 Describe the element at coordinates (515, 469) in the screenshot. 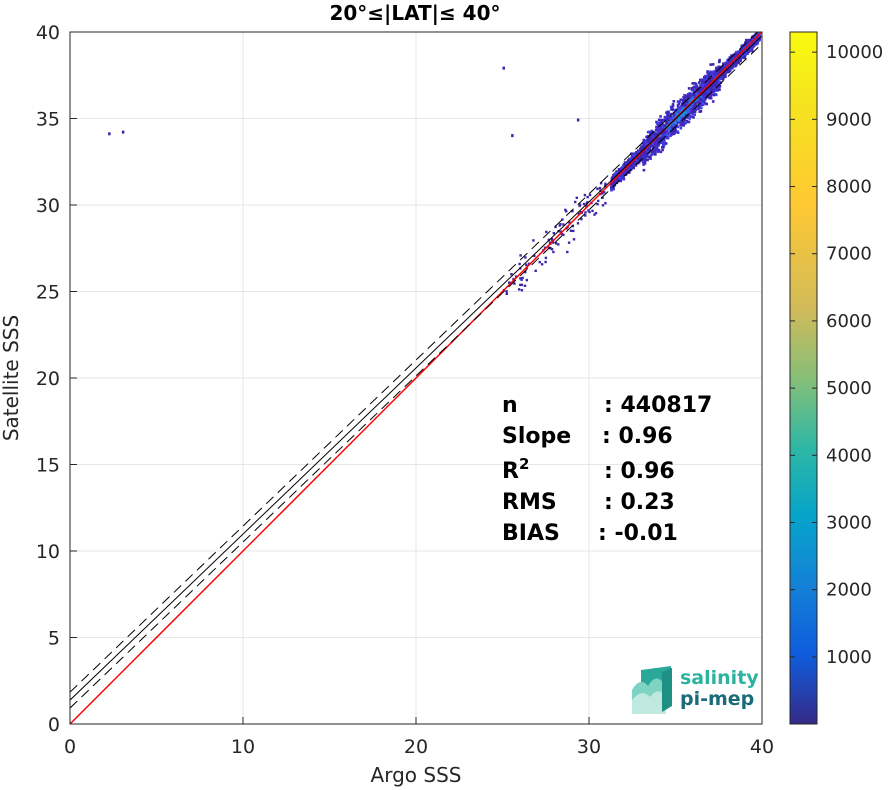

I see `stat-label: R2` at that location.